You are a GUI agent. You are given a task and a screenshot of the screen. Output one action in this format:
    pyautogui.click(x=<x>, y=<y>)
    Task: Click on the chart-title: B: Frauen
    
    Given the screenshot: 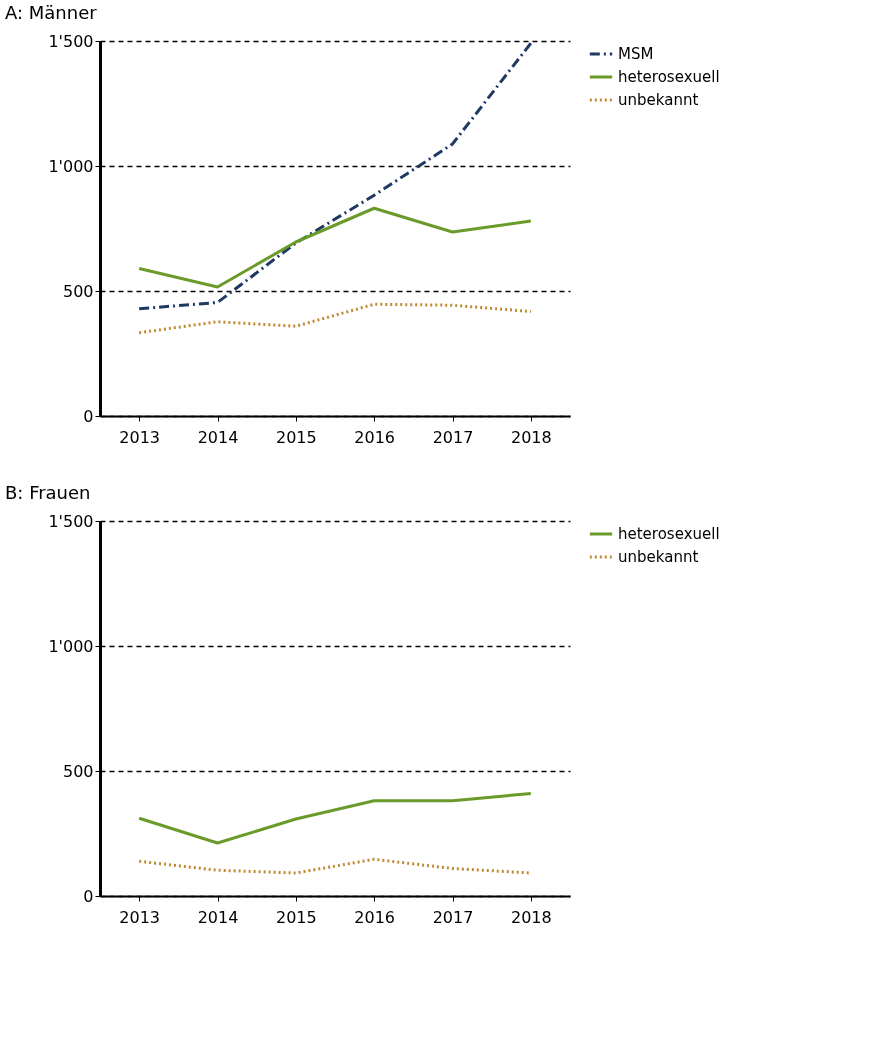 What is the action you would take?
    pyautogui.click(x=48, y=492)
    